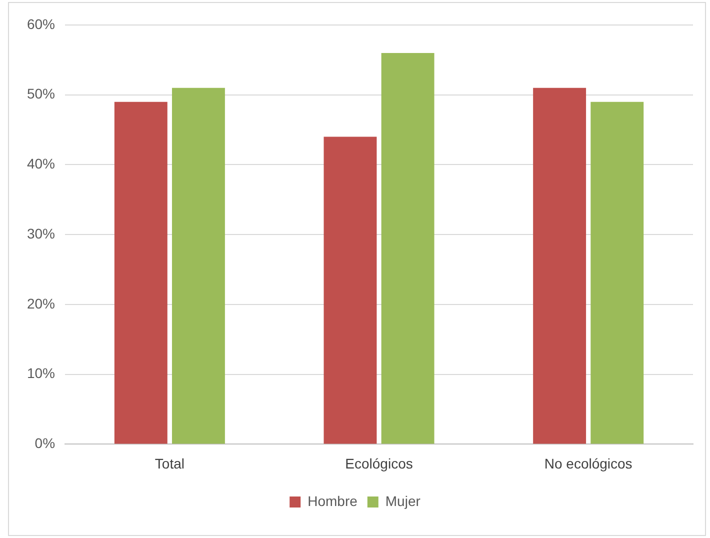 Image resolution: width=710 pixels, height=538 pixels. I want to click on y-tick-label: 10%, so click(41, 373).